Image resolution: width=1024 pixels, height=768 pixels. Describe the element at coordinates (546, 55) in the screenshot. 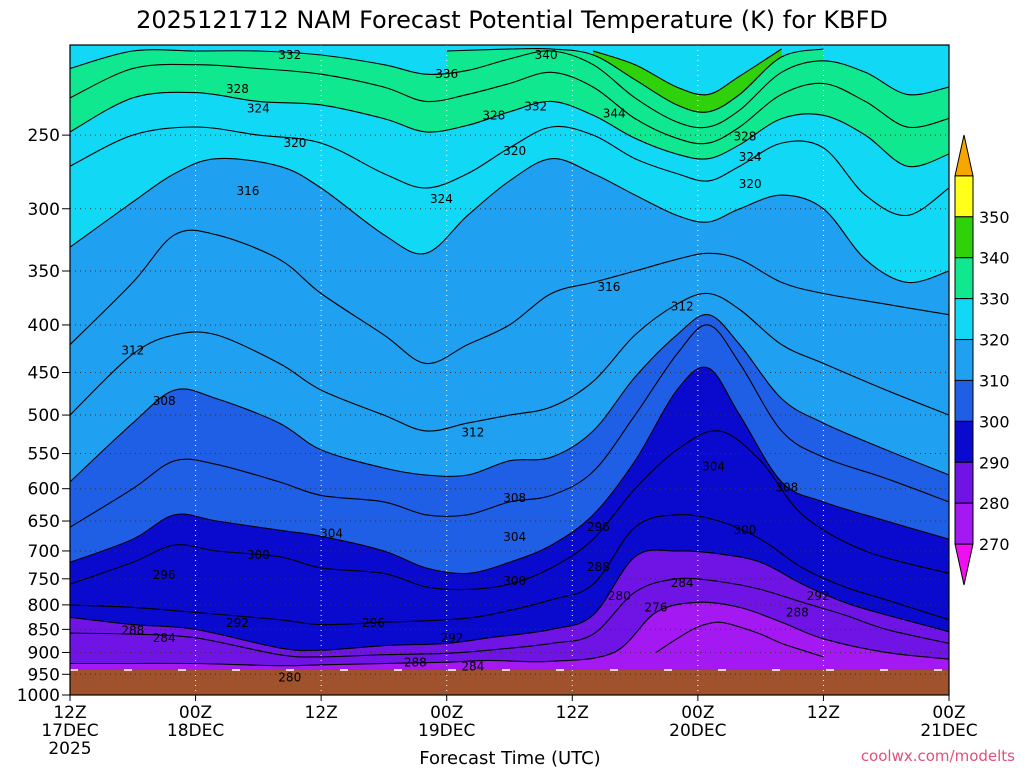

I see `contour-label: 340` at that location.